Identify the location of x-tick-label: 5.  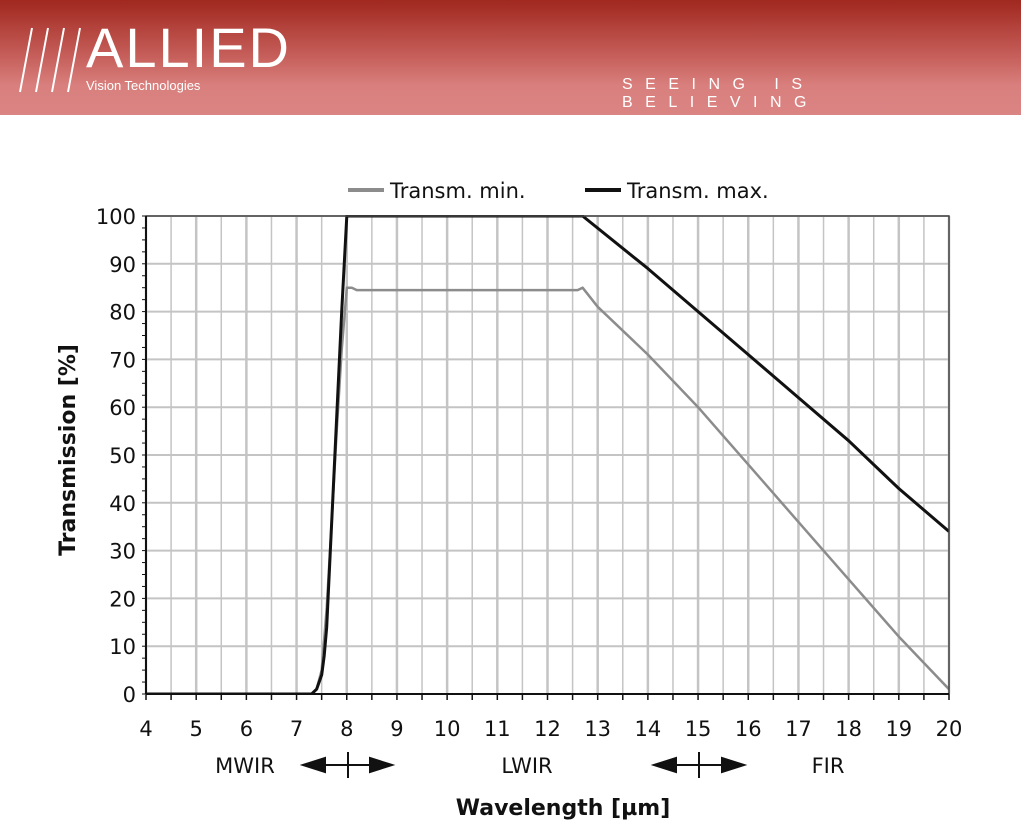
(196, 729).